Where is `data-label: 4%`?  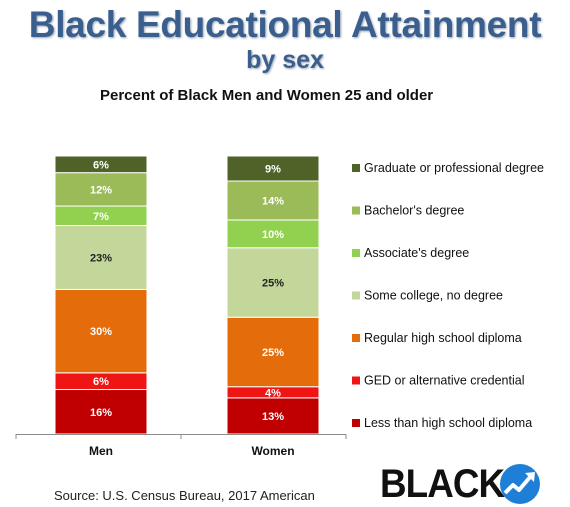
data-label: 4% is located at coordinates (273, 393).